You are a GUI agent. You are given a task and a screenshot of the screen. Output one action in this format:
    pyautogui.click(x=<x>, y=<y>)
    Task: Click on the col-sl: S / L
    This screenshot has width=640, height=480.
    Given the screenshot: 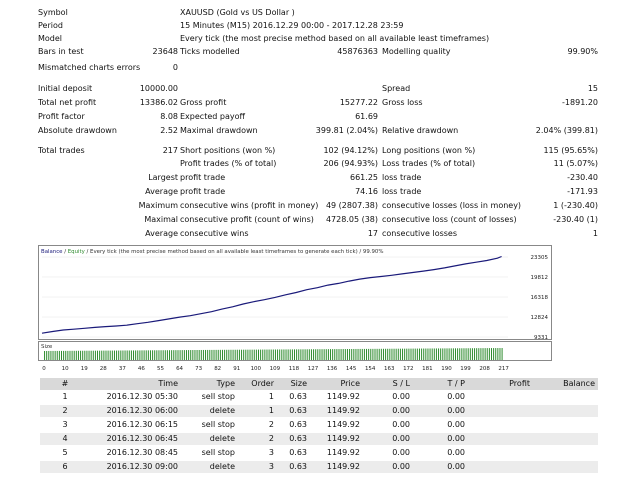 What is the action you would take?
    pyautogui.click(x=401, y=383)
    